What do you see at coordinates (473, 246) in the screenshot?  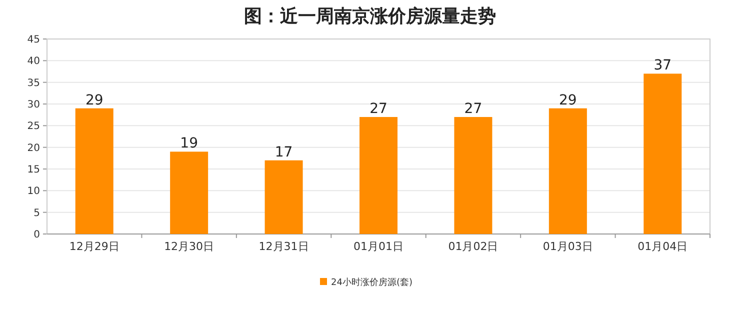 I see `x-tick-label: 01月02日` at bounding box center [473, 246].